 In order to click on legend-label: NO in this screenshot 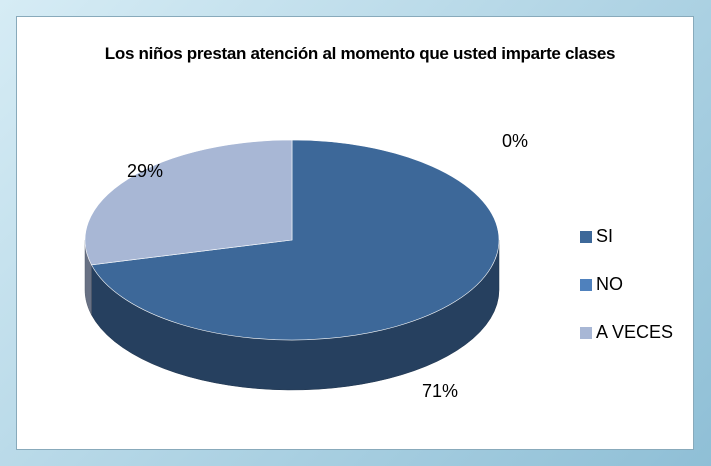, I will do `click(609, 284)`.